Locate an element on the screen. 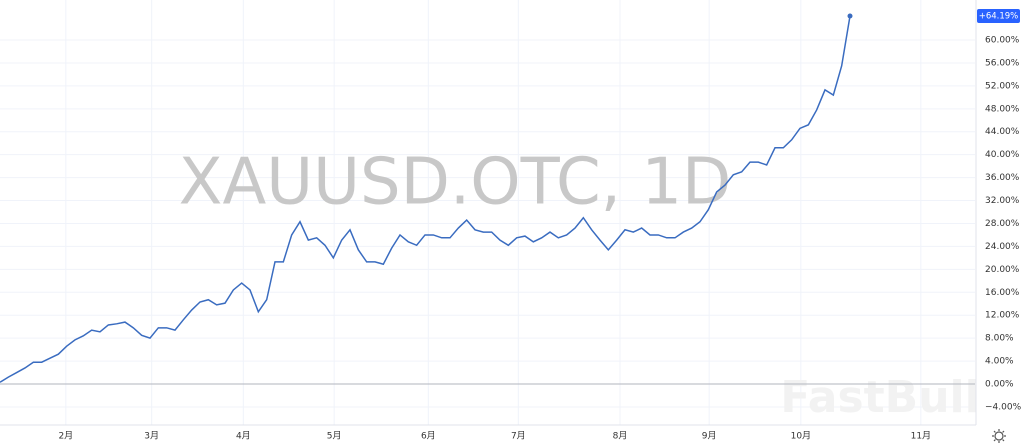 This screenshot has height=446, width=1024. x-tick-label: 9月 is located at coordinates (709, 436).